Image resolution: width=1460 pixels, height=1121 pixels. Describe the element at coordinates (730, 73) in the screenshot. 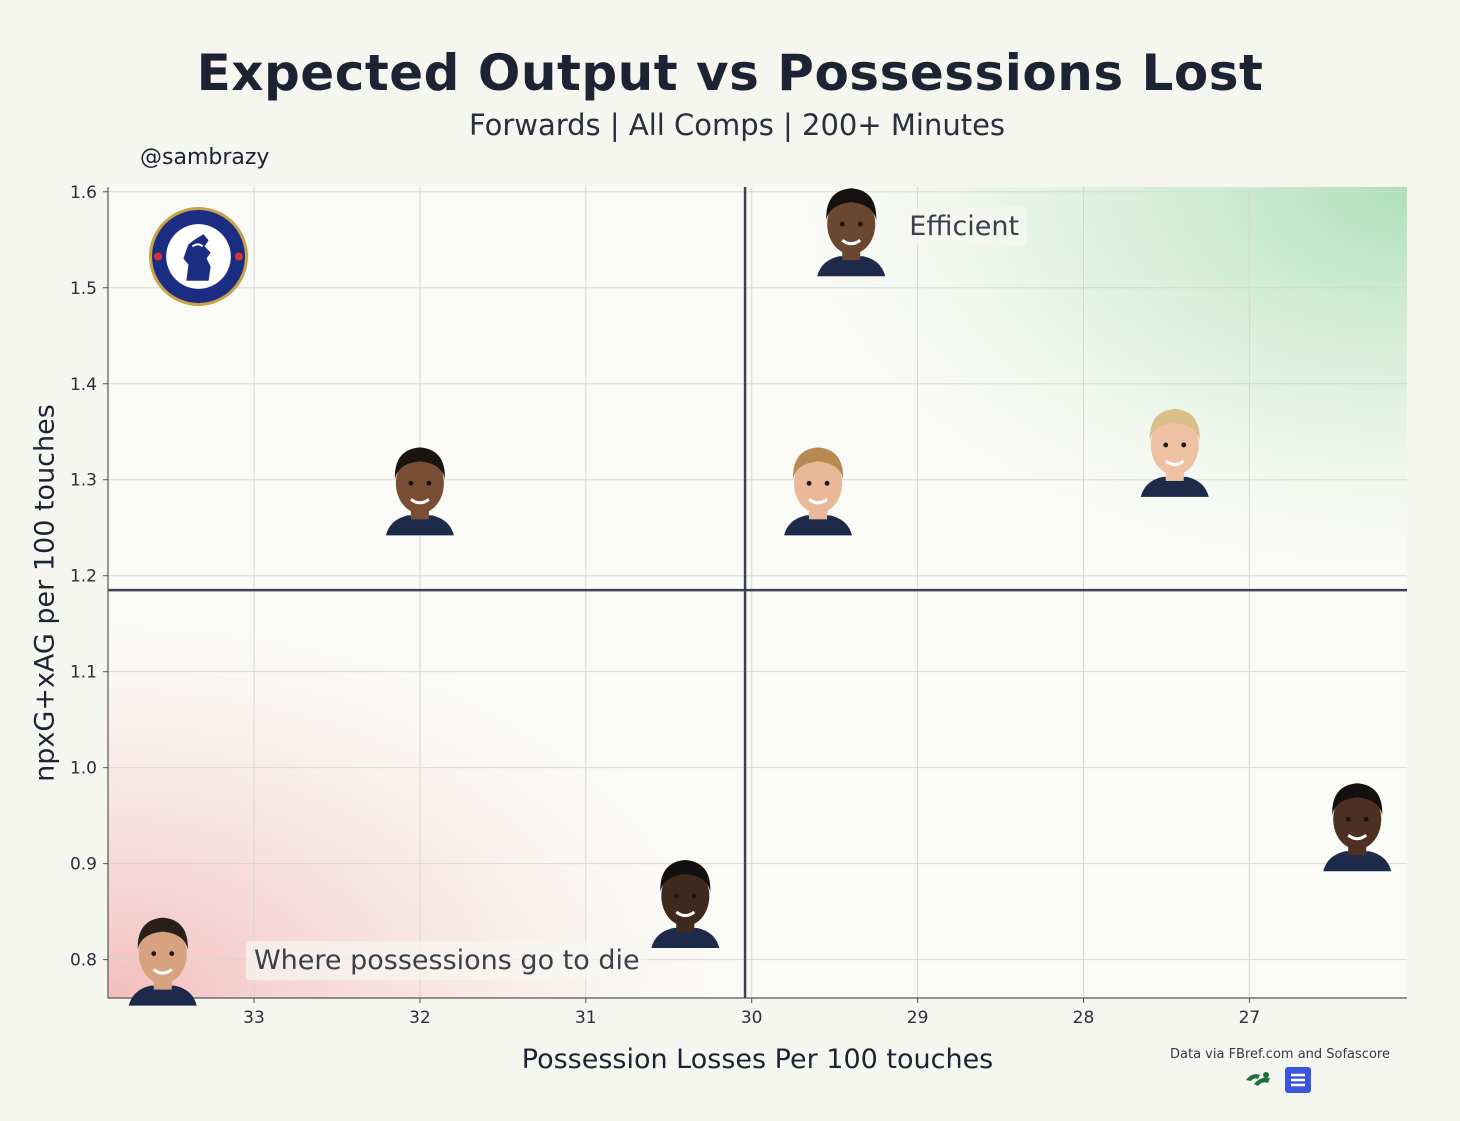

I see `chart-title: Expected Output vs Possessions Lost` at that location.